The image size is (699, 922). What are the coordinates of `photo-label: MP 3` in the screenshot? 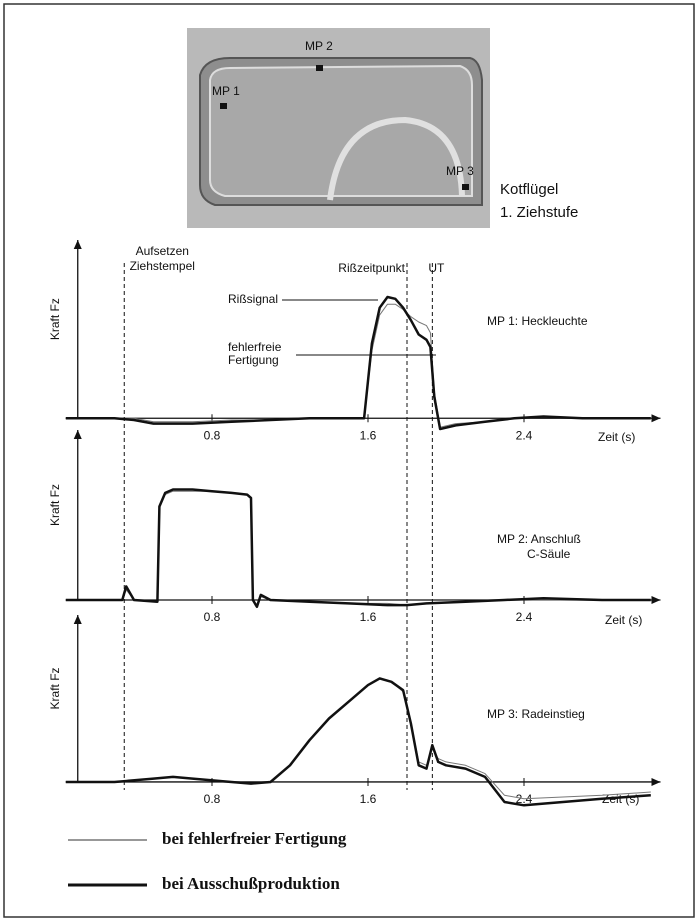 It's located at (460, 171).